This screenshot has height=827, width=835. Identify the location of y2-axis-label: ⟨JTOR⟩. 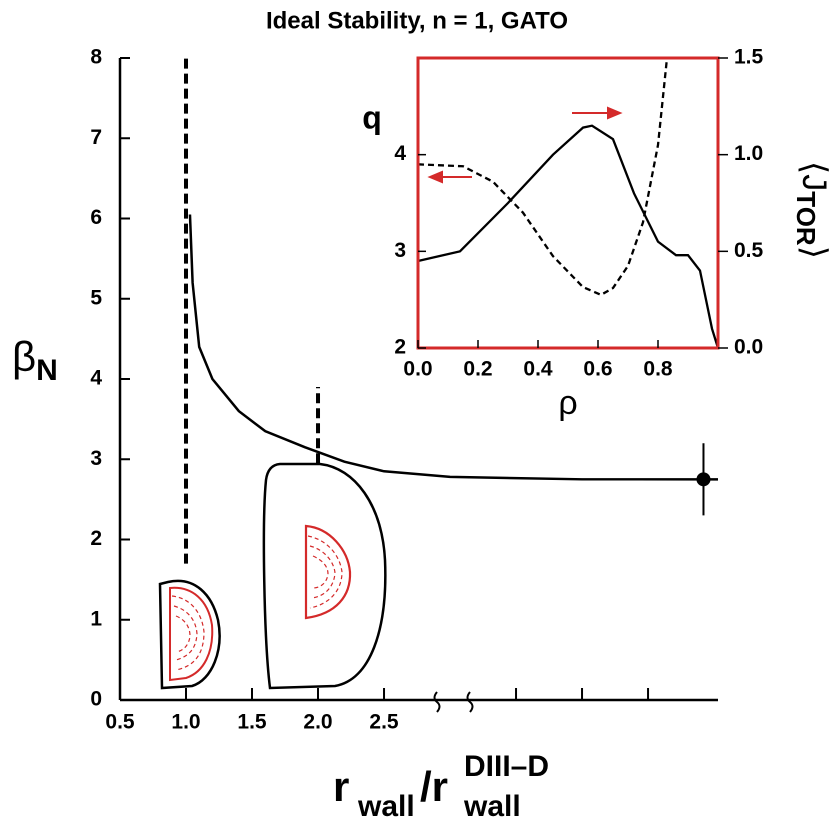
(812, 210).